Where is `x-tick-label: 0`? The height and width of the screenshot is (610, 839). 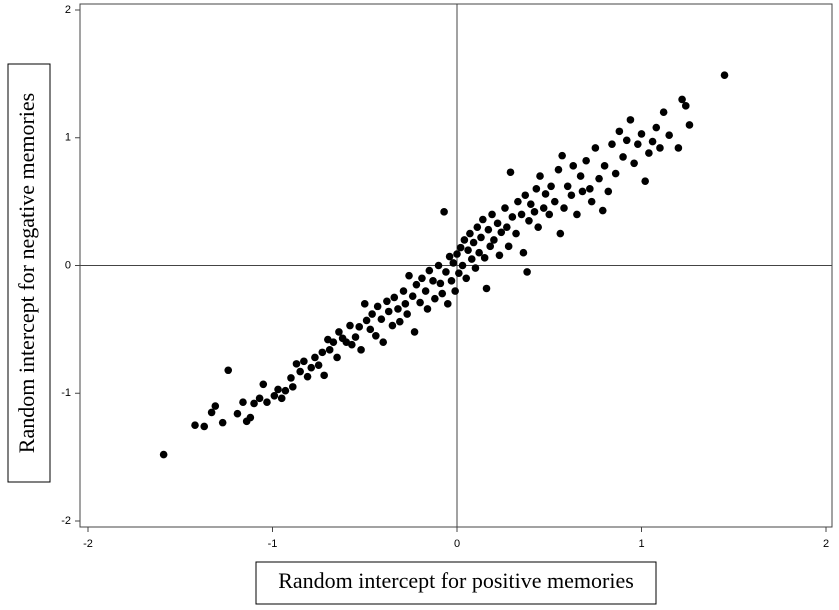
x-tick-label: 0 is located at coordinates (457, 544).